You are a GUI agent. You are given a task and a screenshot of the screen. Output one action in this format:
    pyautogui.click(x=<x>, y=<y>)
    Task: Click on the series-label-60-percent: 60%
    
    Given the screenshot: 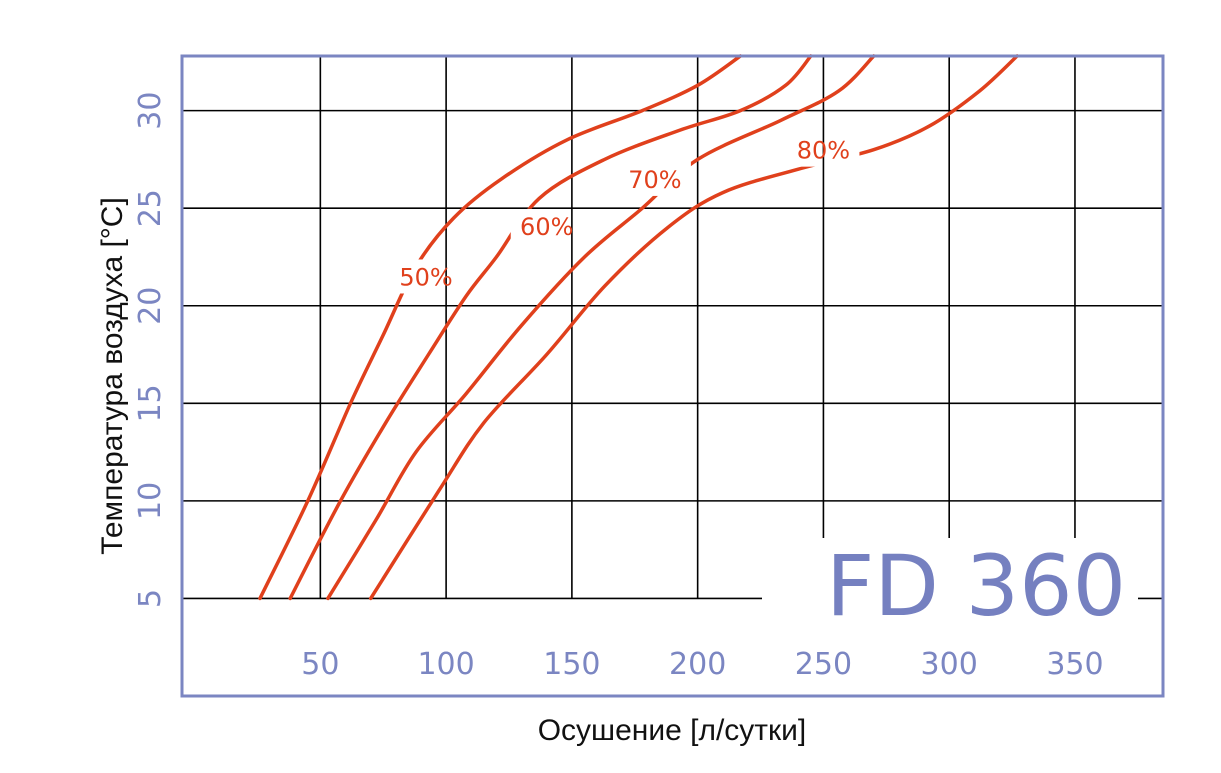 What is the action you would take?
    pyautogui.click(x=546, y=227)
    